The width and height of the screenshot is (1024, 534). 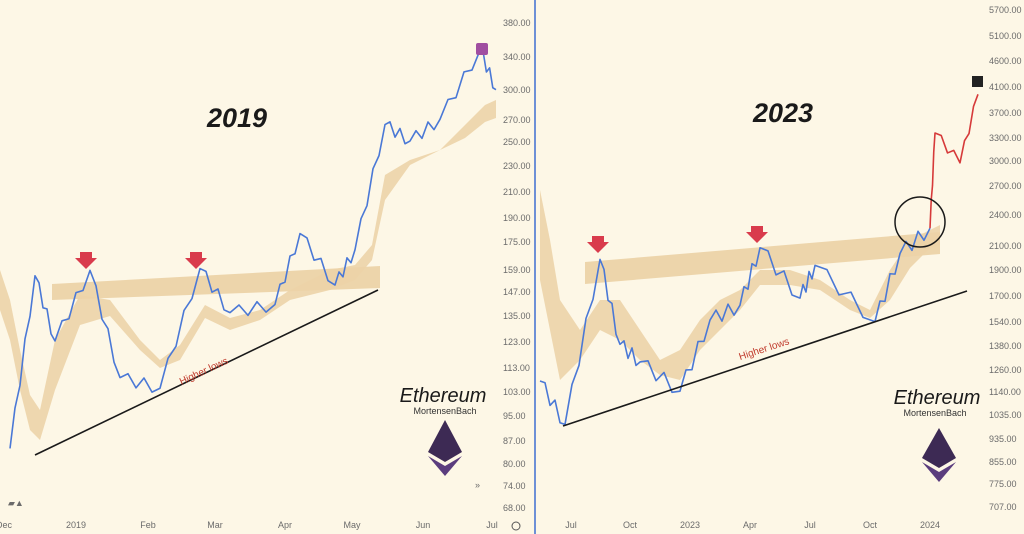 What do you see at coordinates (954, 161) in the screenshot?
I see `projection-line` at bounding box center [954, 161].